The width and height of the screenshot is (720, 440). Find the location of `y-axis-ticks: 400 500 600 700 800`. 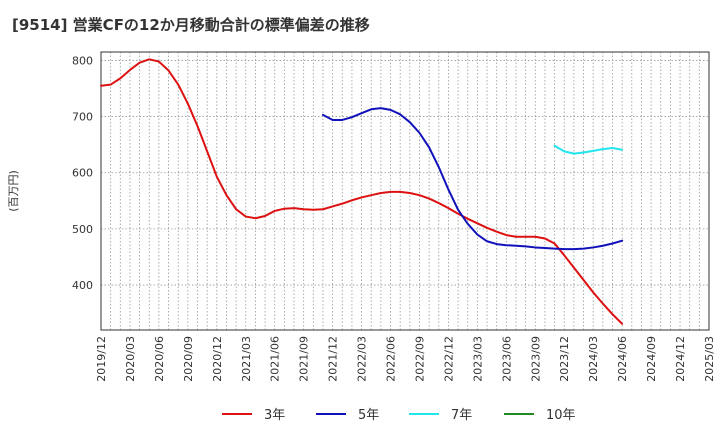

y-axis-ticks: 400 500 600 700 800 is located at coordinates (82, 173).